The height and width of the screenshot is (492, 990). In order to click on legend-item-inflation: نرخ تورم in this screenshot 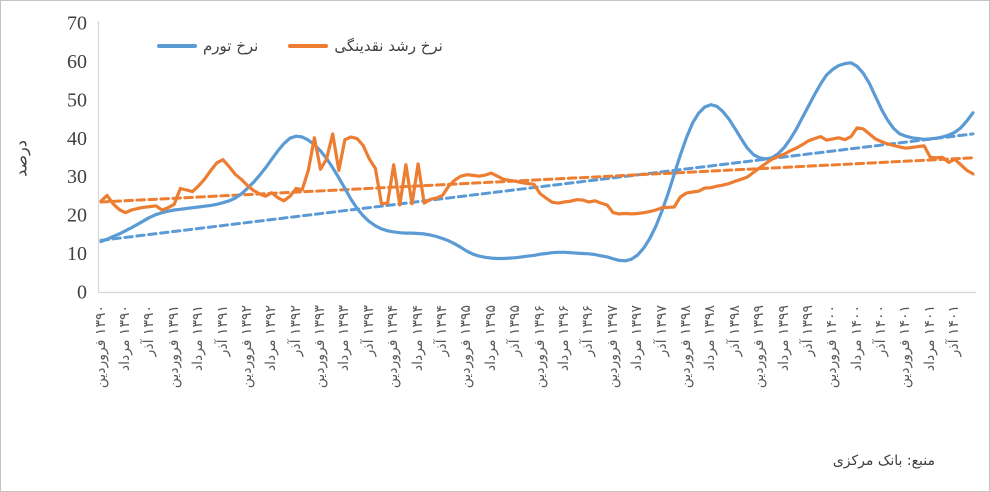, I will do `click(207, 46)`.